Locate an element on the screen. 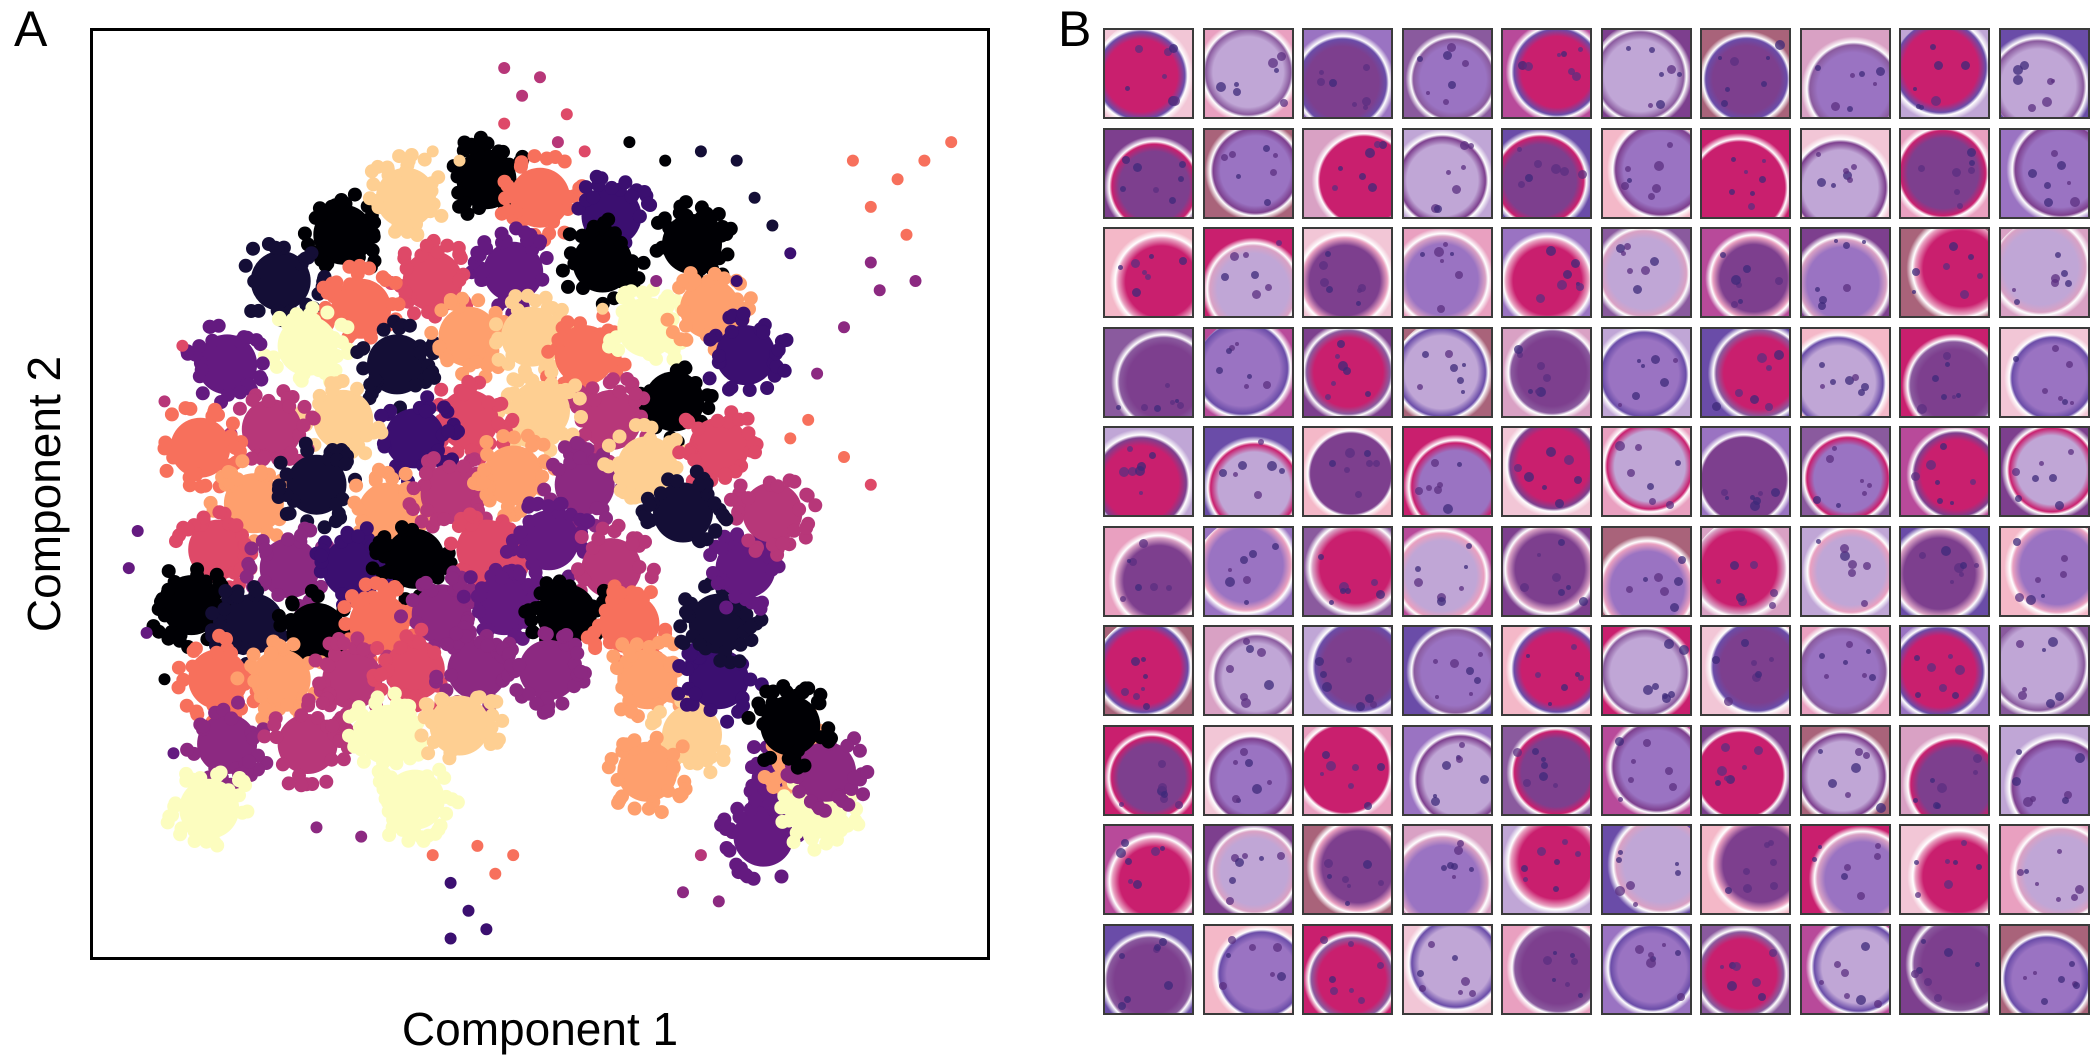 The image size is (2100, 1055). cluster-30-point is located at coordinates (335, 504).